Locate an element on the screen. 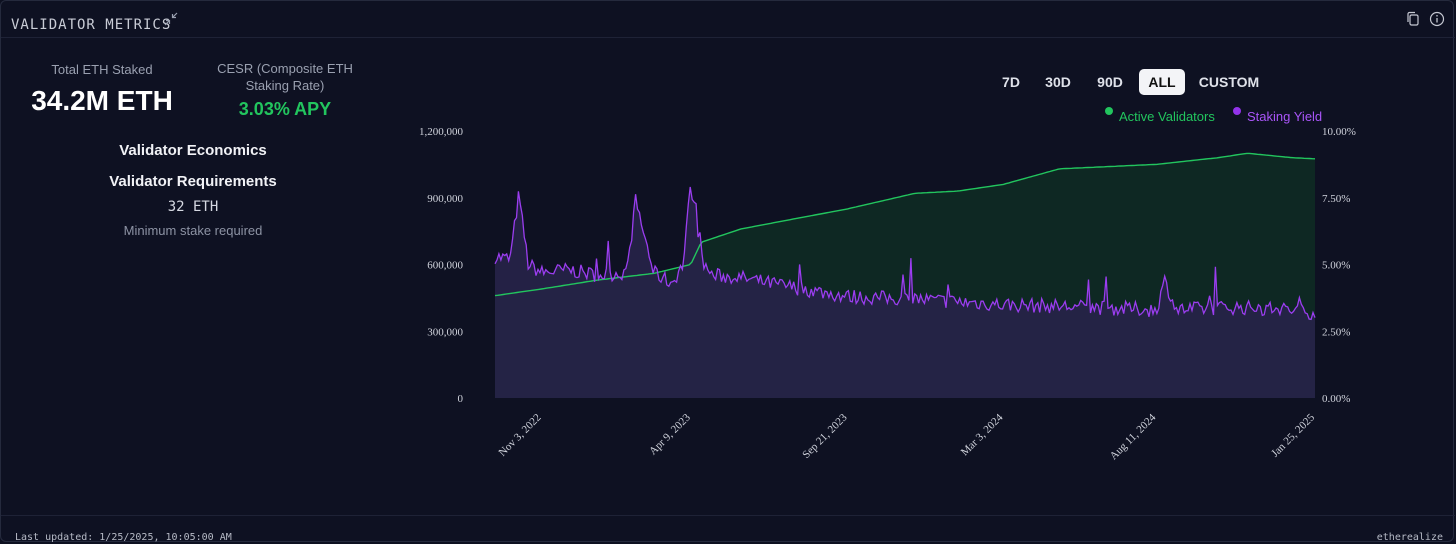  y-left-tick-label: 900,000 is located at coordinates (445, 199).